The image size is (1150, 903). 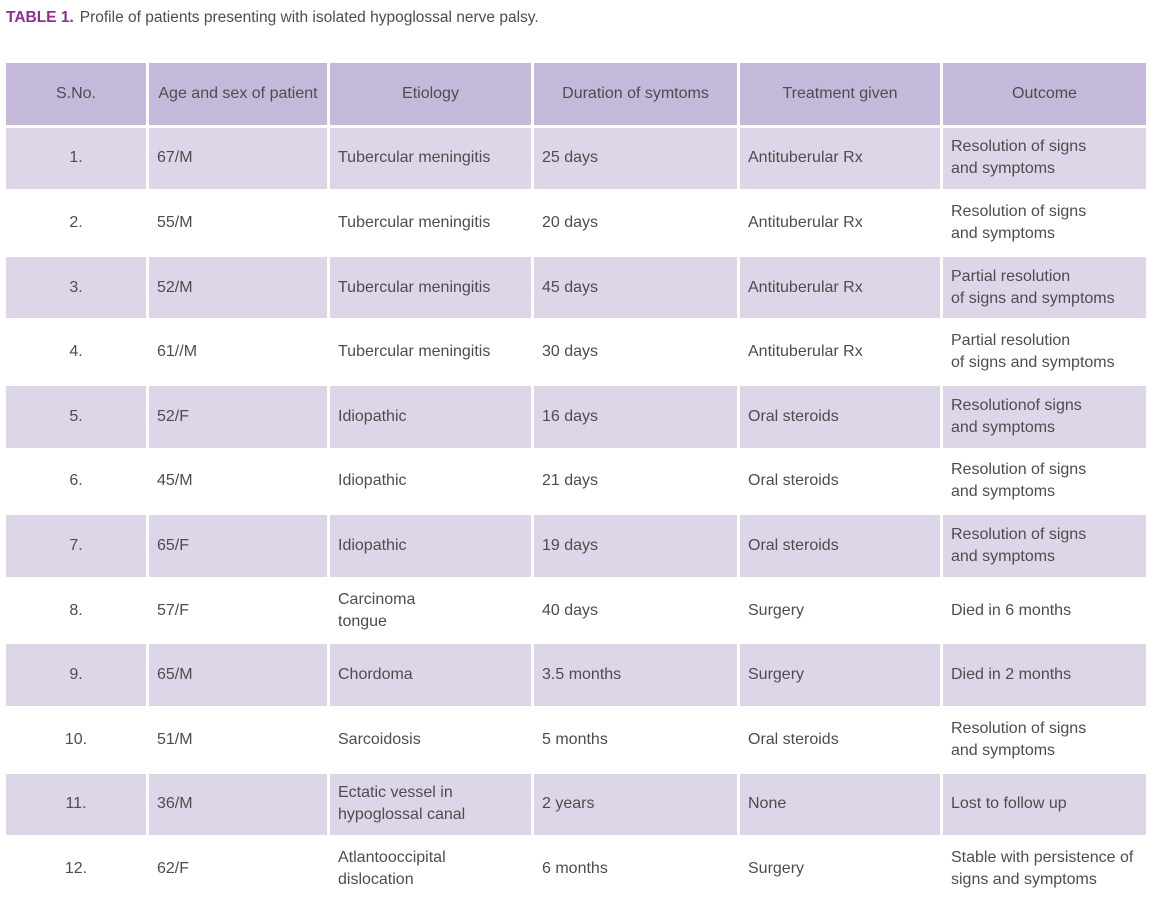 I want to click on cell-age-sex: 36/M, so click(x=238, y=804).